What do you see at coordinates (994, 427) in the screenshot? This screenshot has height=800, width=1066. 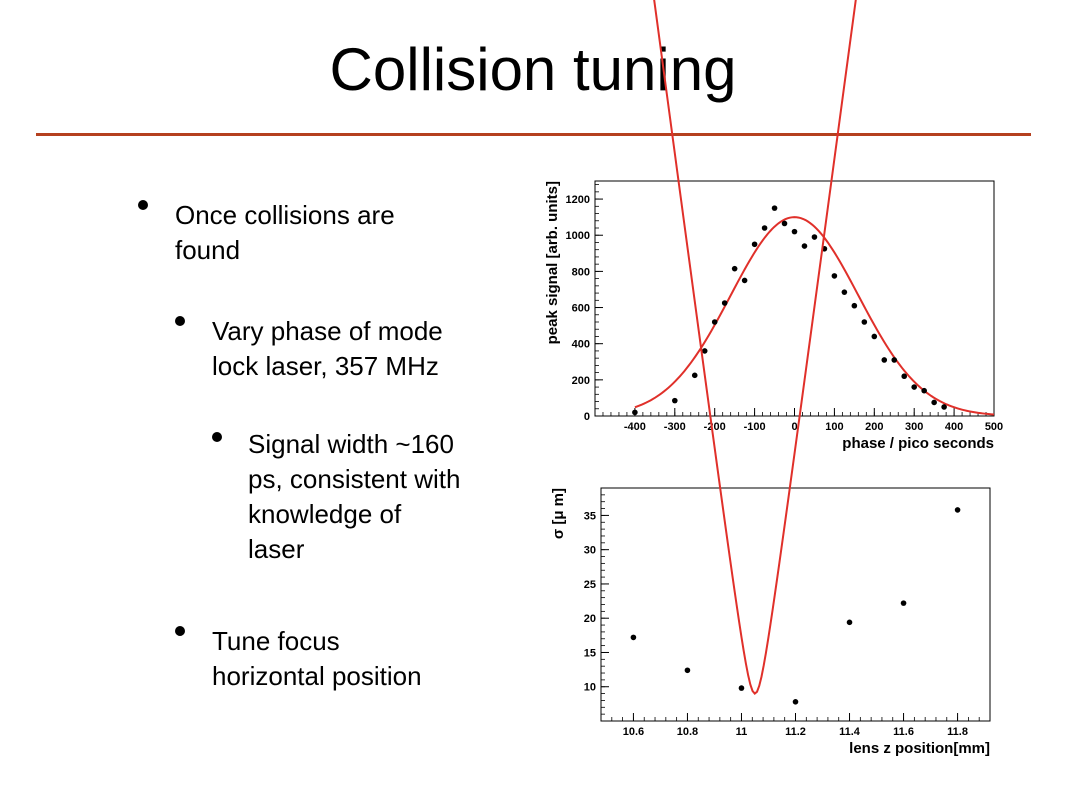 I see `x-tick-label: 500` at bounding box center [994, 427].